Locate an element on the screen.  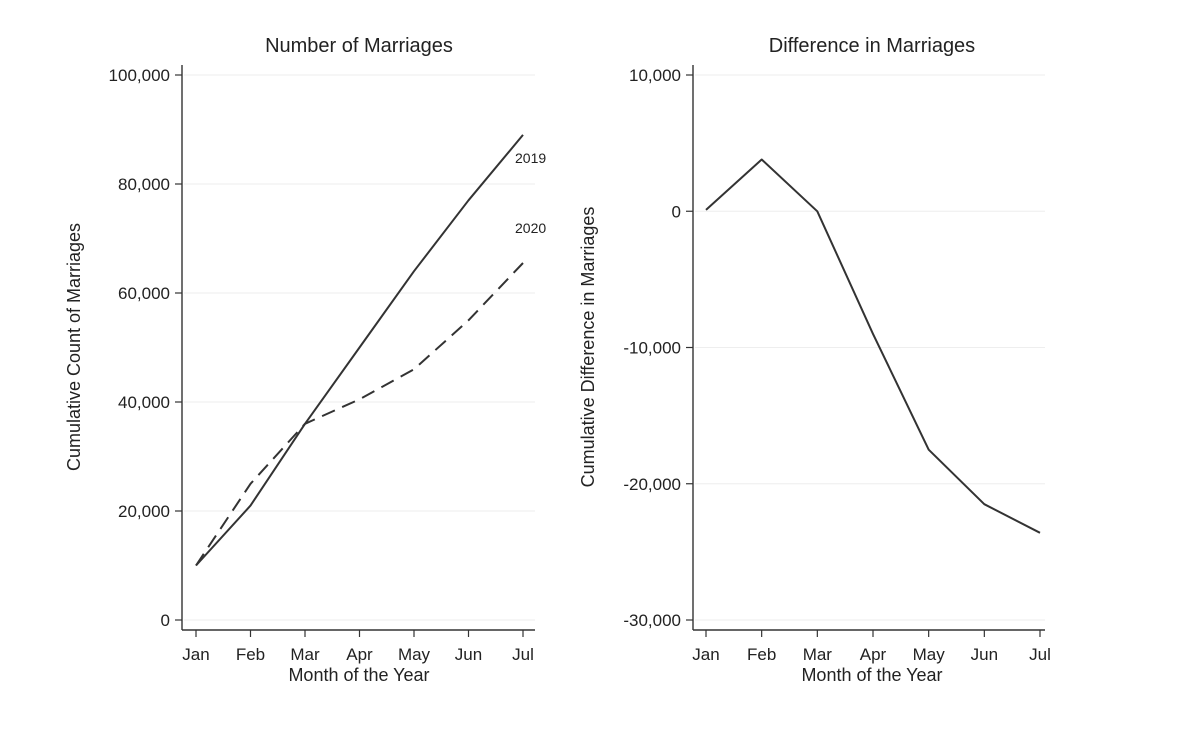
y-tick-label: 10,000 is located at coordinates (655, 75).